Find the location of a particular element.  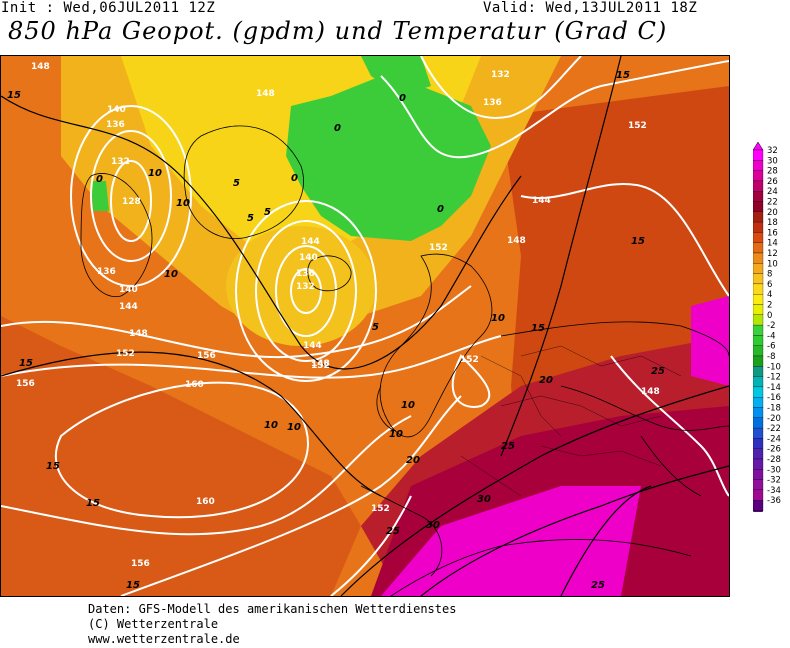

legend-level-label: -10 is located at coordinates (774, 367).